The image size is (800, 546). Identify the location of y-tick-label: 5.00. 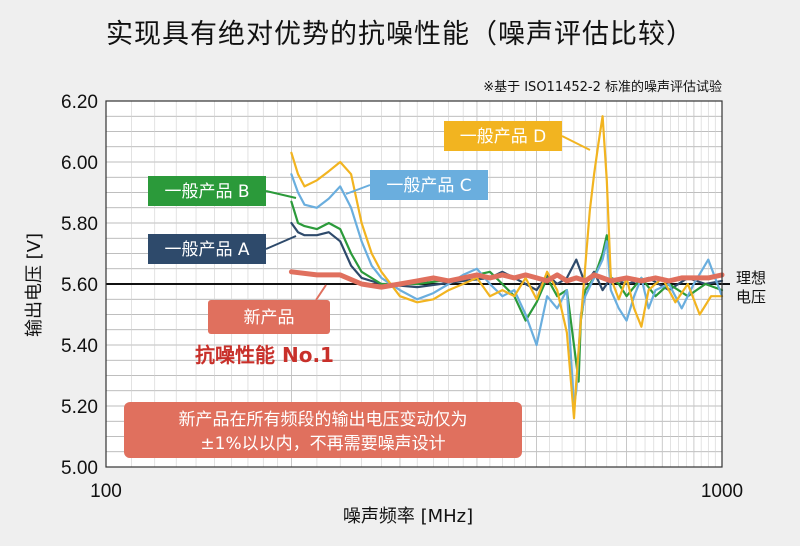
(79, 468).